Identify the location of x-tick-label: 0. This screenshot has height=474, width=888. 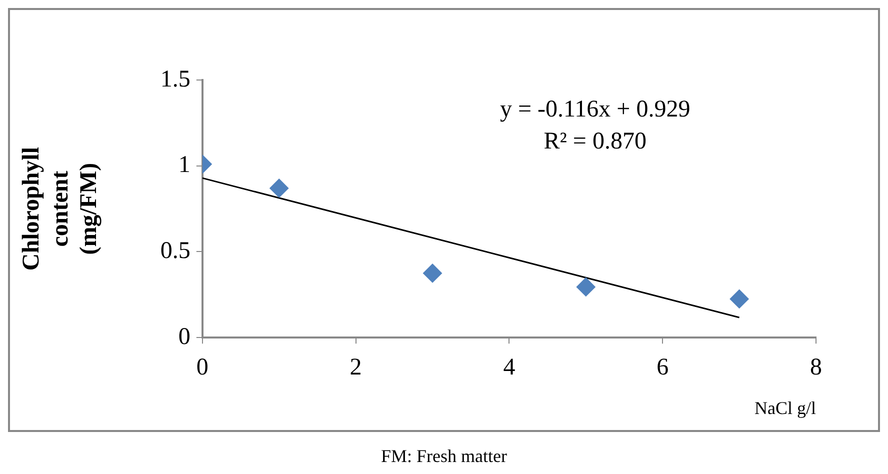
(202, 367).